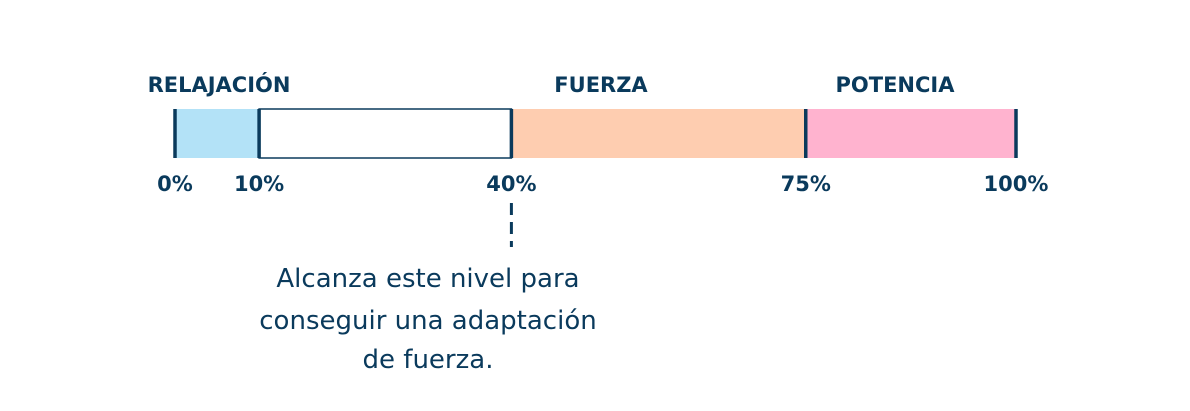 This screenshot has width=1190, height=411. Describe the element at coordinates (601, 85) in the screenshot. I see `zone-label-fuerza: FUERZA` at that location.